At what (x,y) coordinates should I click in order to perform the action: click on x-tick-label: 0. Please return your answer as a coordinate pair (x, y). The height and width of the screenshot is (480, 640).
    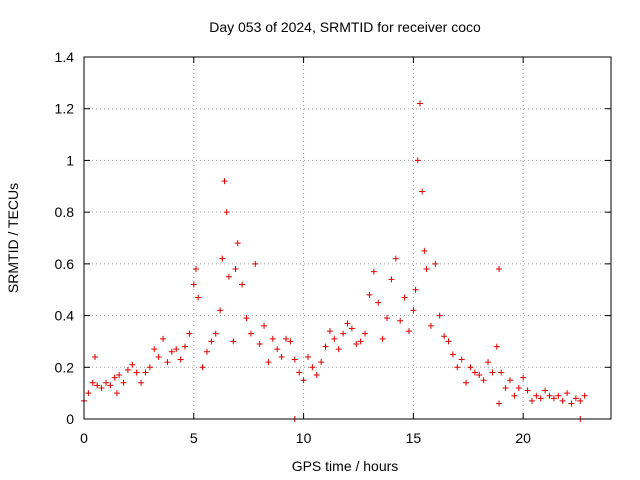
    Looking at the image, I should click on (84, 438).